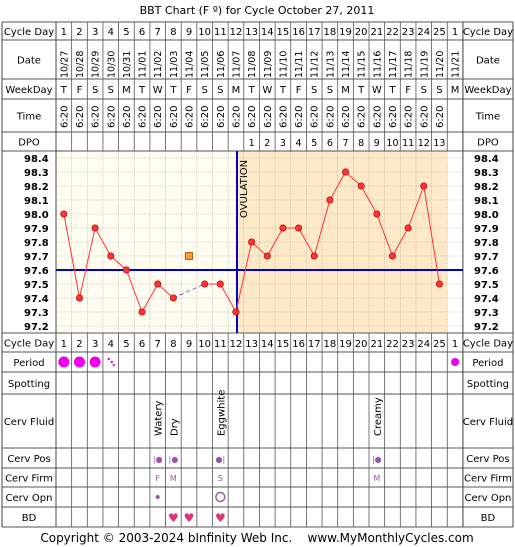  I want to click on cycle-day-number: 19, so click(345, 344).